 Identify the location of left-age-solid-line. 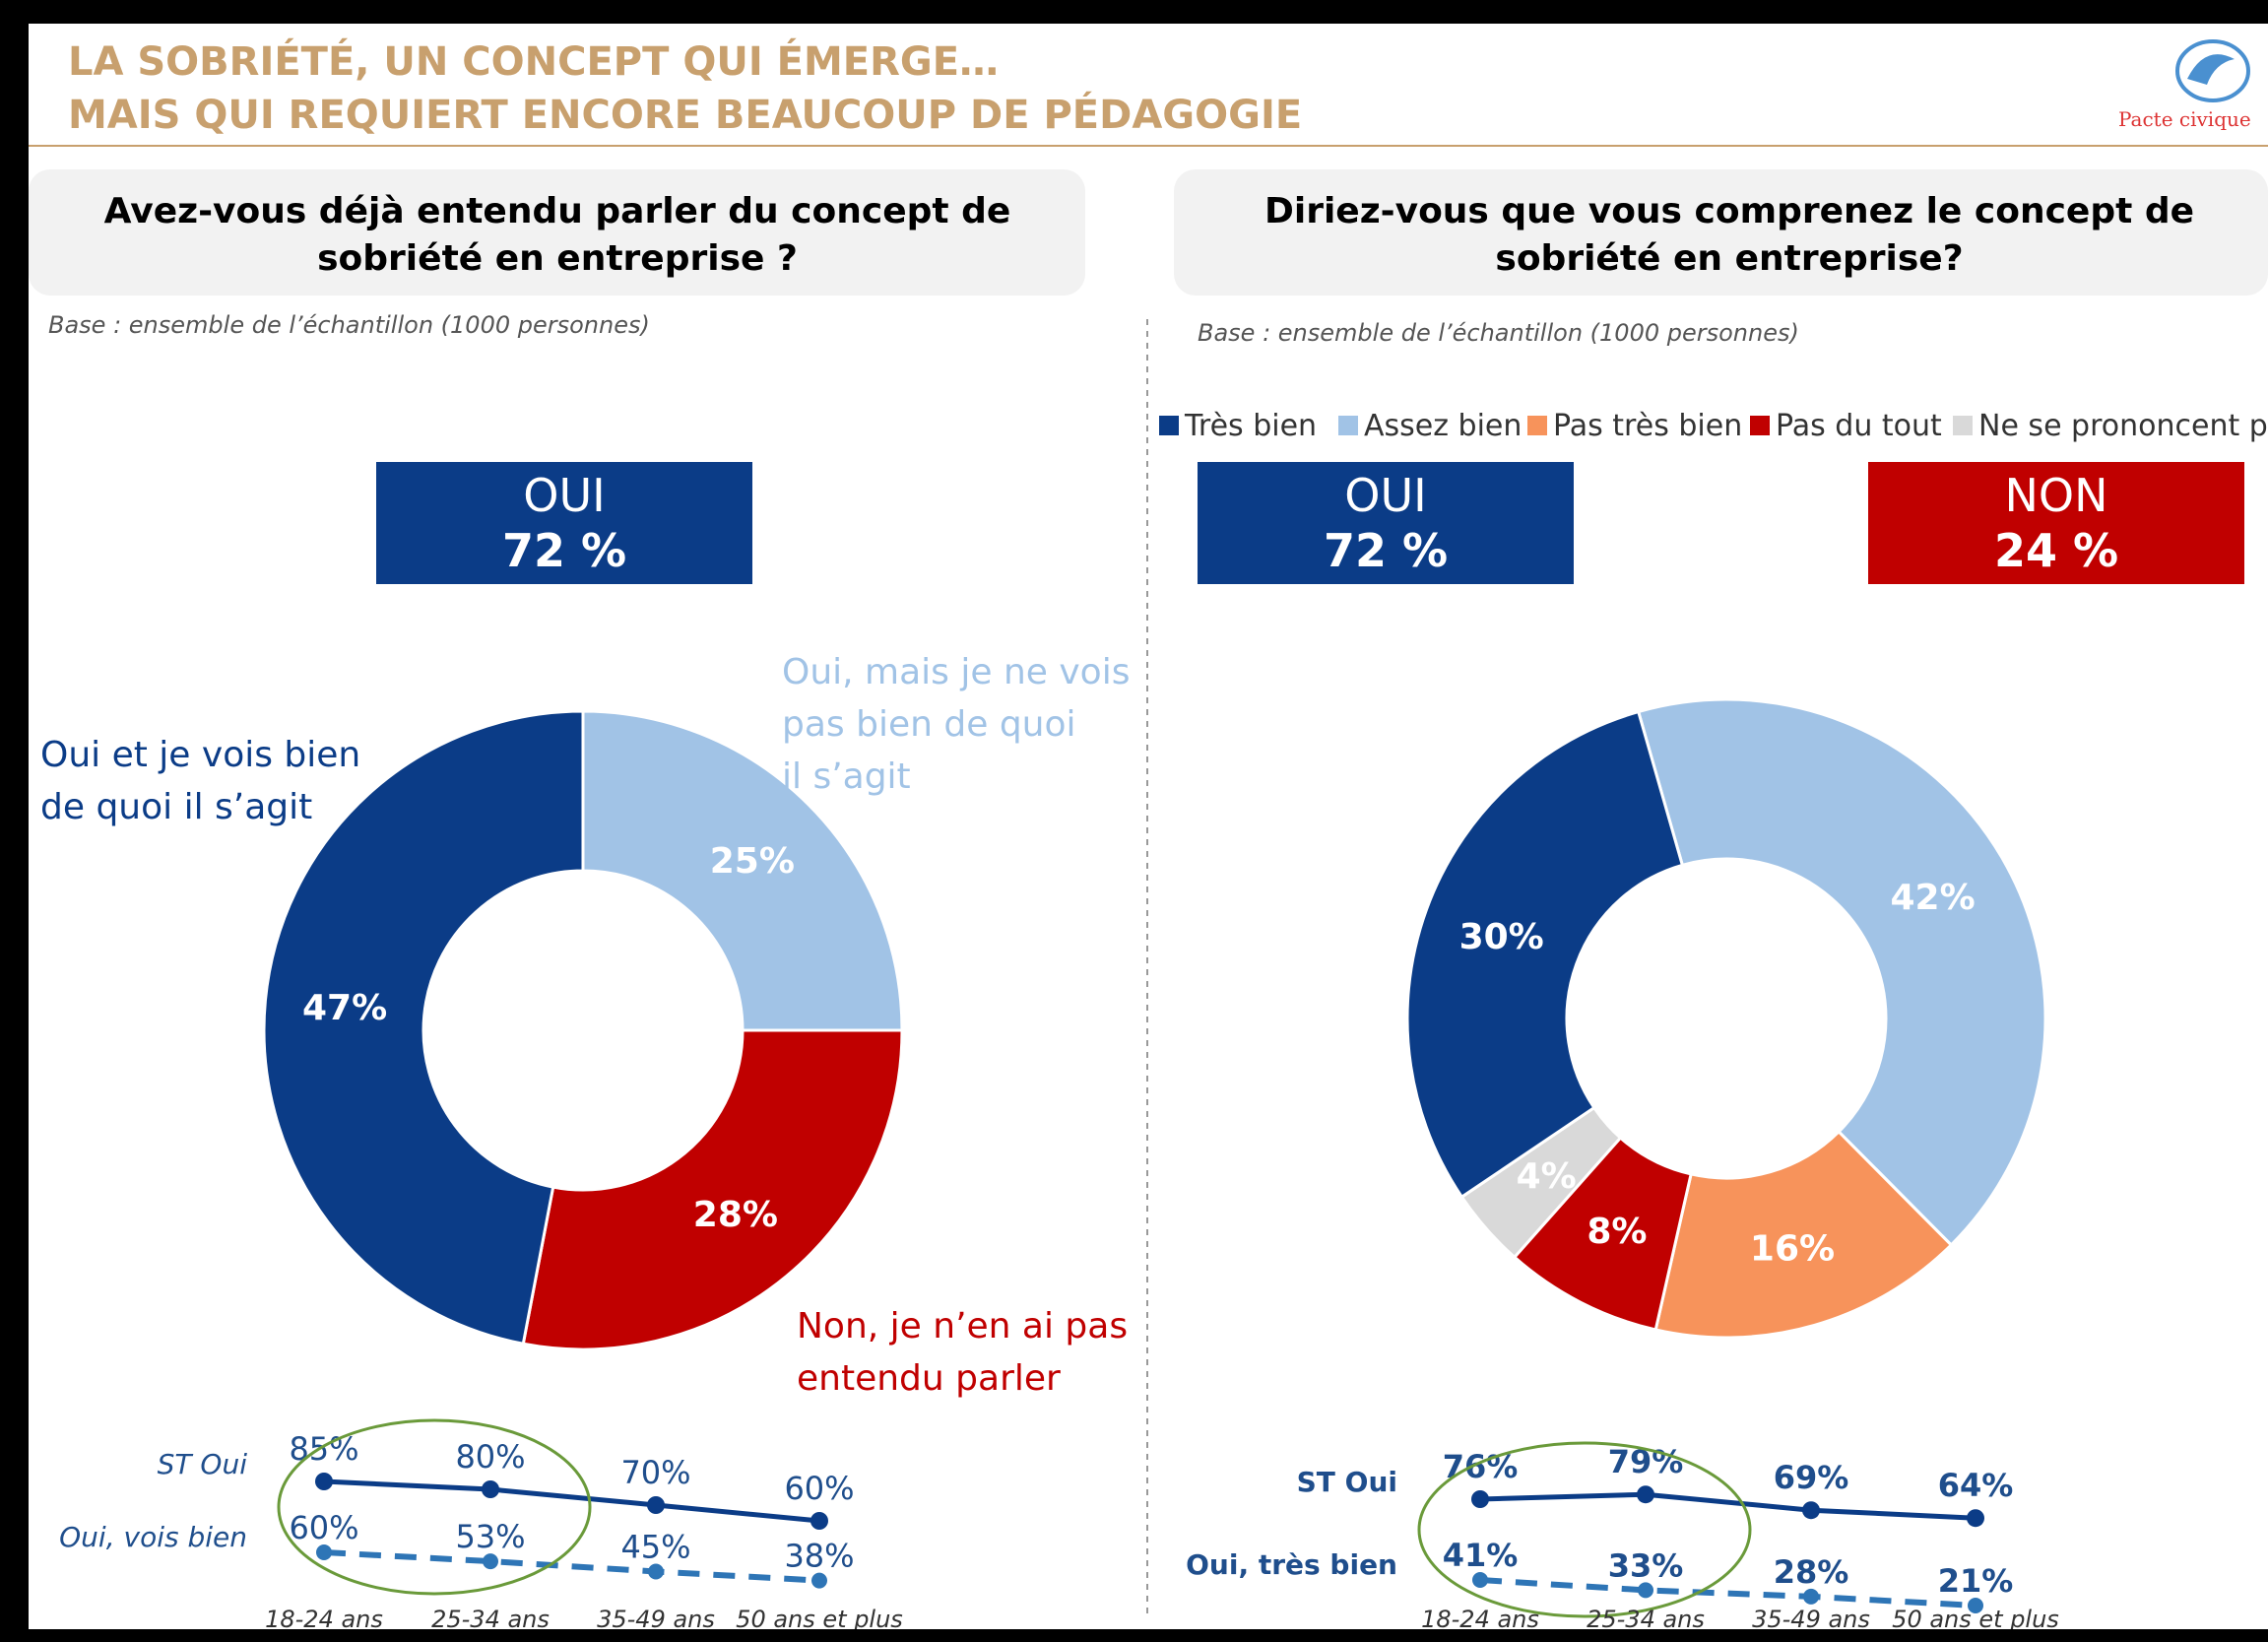
(571, 1501).